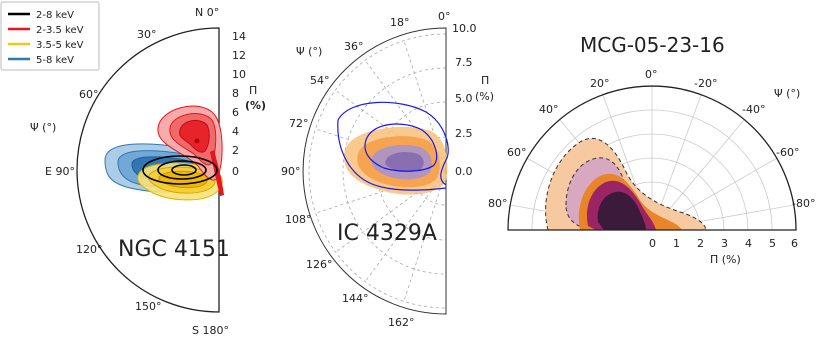  Describe the element at coordinates (600, 83) in the screenshot. I see `angle-tick: 20°` at that location.